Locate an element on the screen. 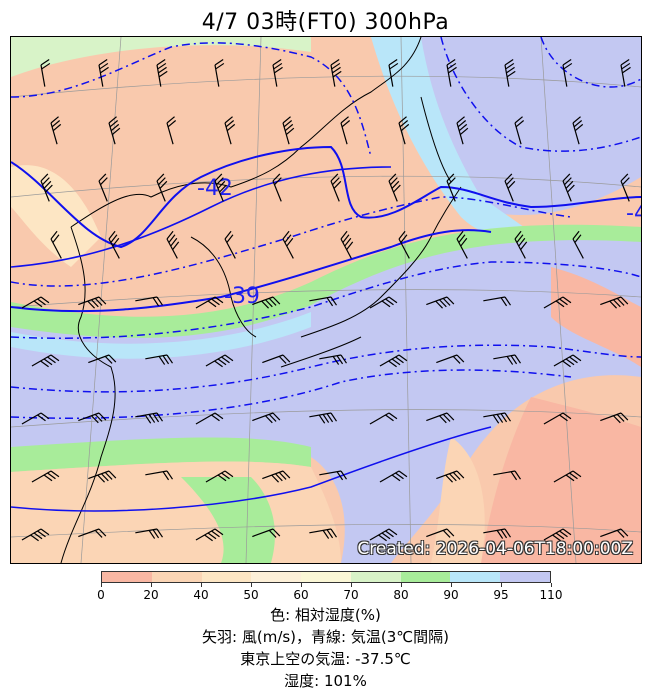 The height and width of the screenshot is (698, 651). created-timestamp: Created: 2026-04-06T18:00:00Z is located at coordinates (495, 549).